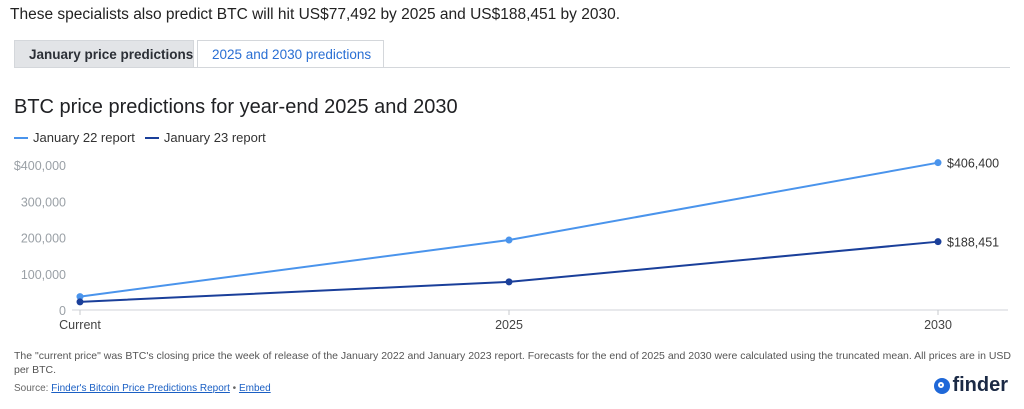  Describe the element at coordinates (43, 239) in the screenshot. I see `y-tick-label: 200,000` at that location.